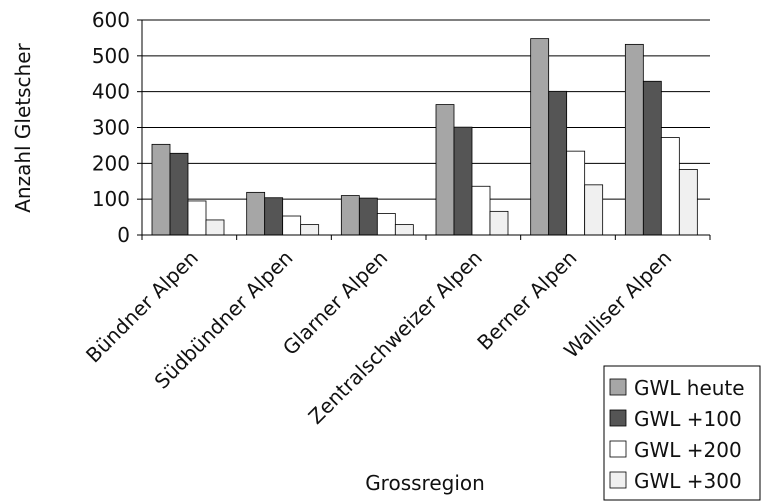  What do you see at coordinates (111, 128) in the screenshot?
I see `y-tick-label: 300` at bounding box center [111, 128].